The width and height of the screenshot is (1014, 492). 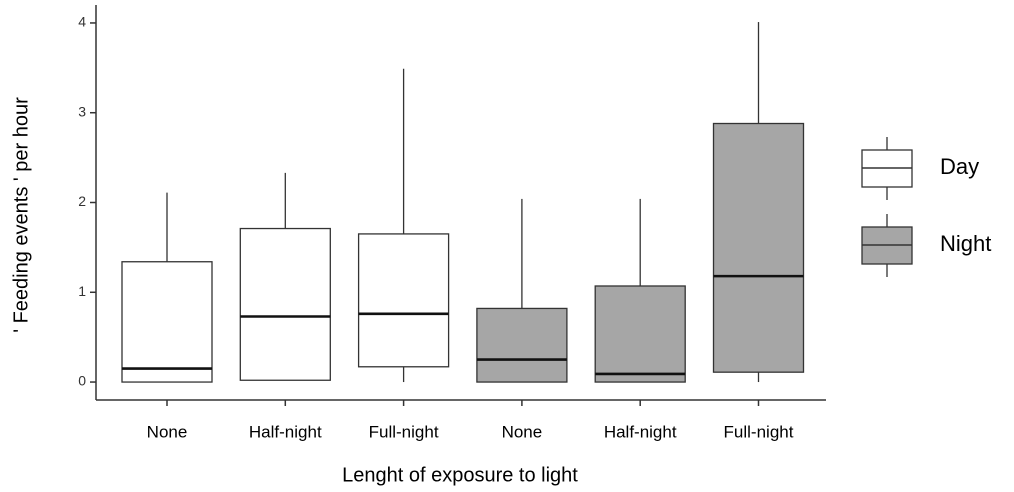 What do you see at coordinates (82, 201) in the screenshot?
I see `y-tick-label: 2` at bounding box center [82, 201].